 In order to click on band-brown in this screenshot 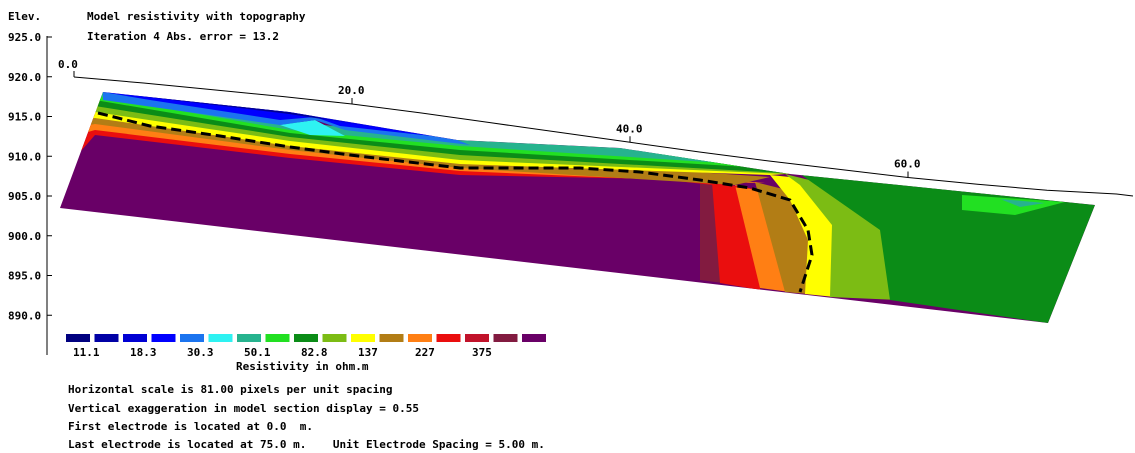, I will do `click(787, 238)`.